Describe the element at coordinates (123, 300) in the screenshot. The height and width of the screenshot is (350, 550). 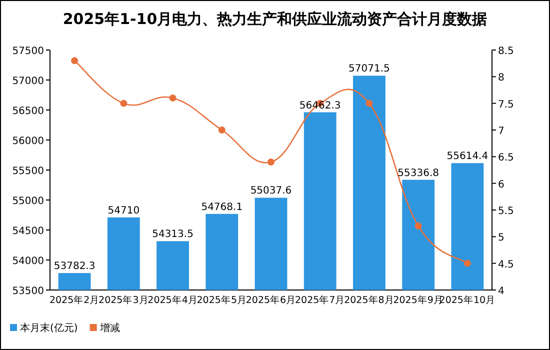
I see `x-tick-label: 2025年3月` at that location.